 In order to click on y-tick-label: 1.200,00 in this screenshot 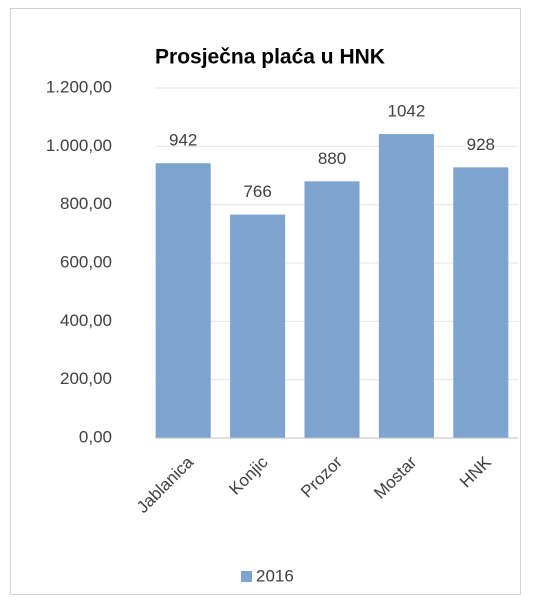, I will do `click(79, 86)`.